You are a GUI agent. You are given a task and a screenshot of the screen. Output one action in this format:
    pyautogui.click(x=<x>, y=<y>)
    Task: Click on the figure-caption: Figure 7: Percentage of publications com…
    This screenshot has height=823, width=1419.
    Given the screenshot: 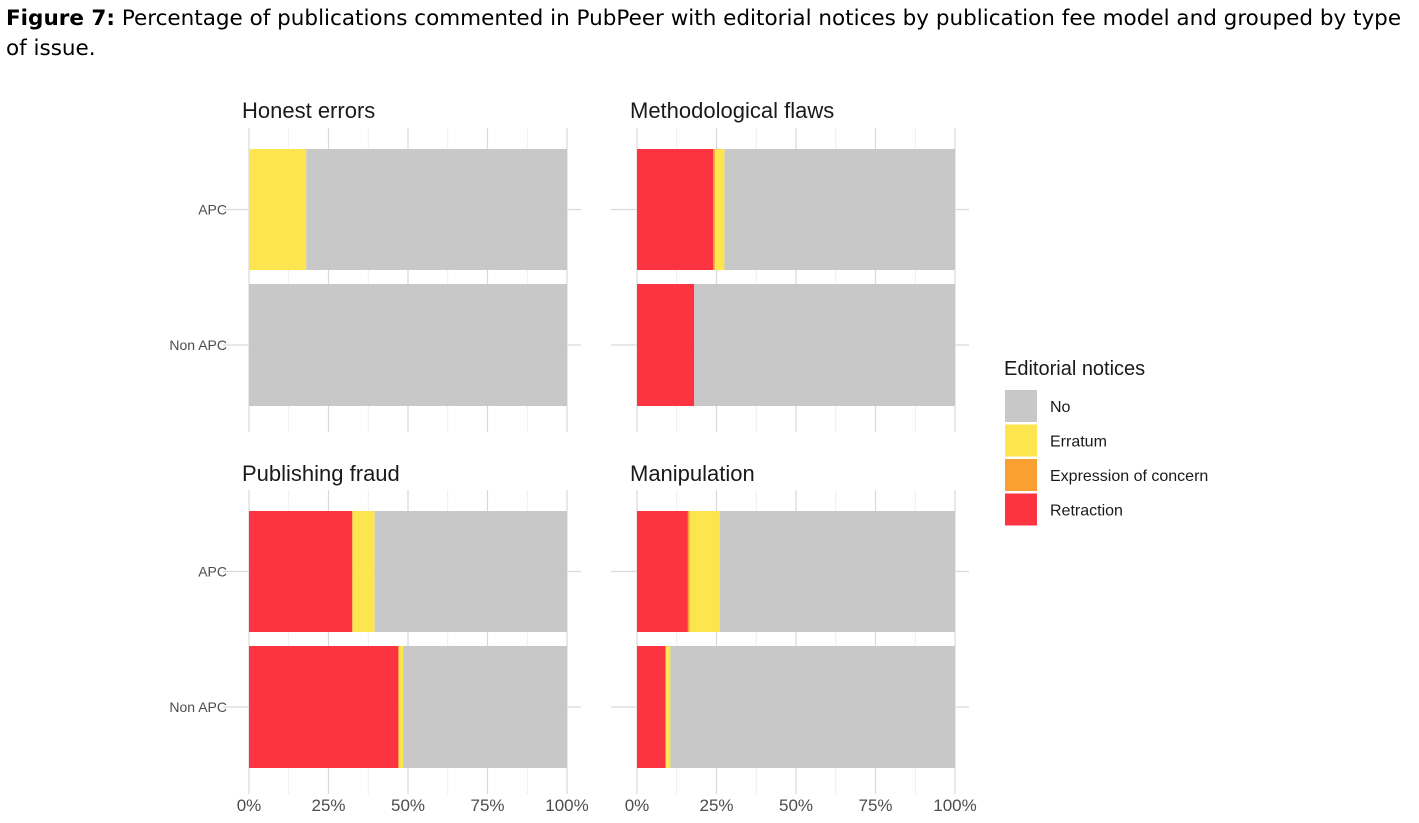 What is the action you would take?
    pyautogui.click(x=706, y=34)
    